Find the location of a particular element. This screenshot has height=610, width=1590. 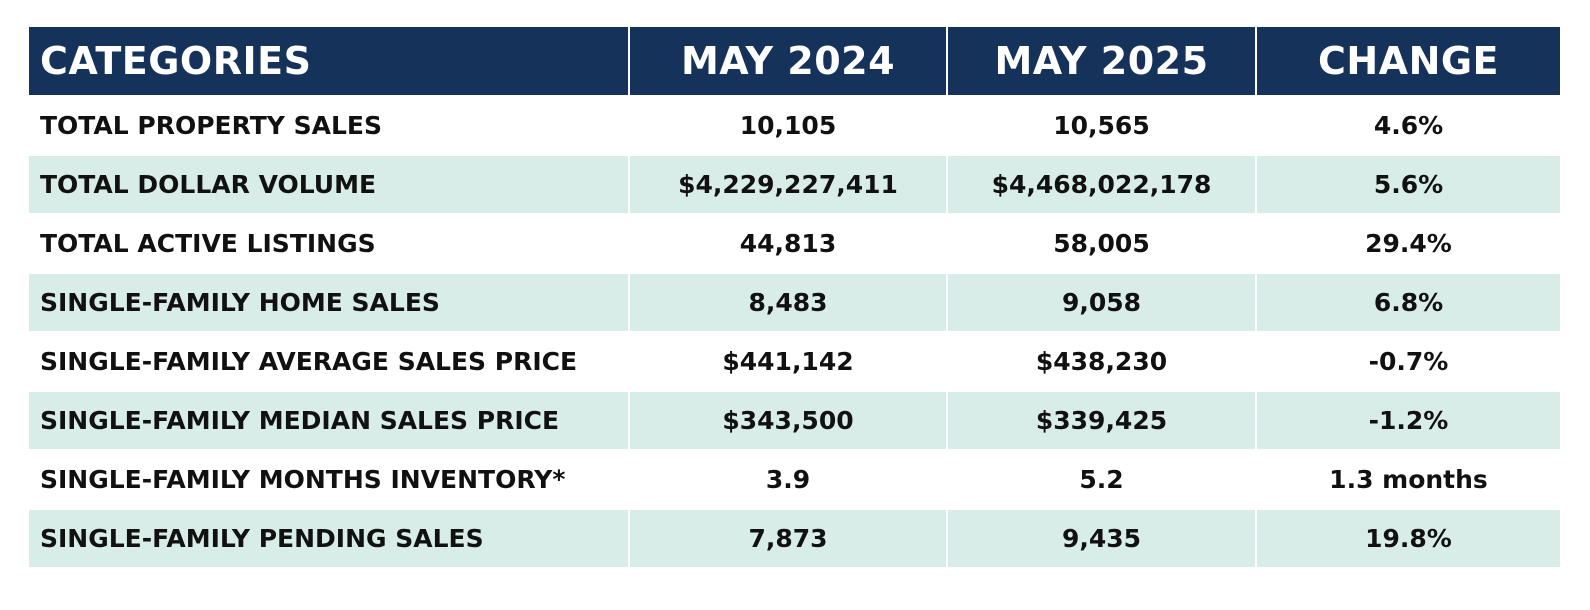

header-row: CATEGORIES MAY 2024 MAY 2025 CHANGE is located at coordinates (794, 61).